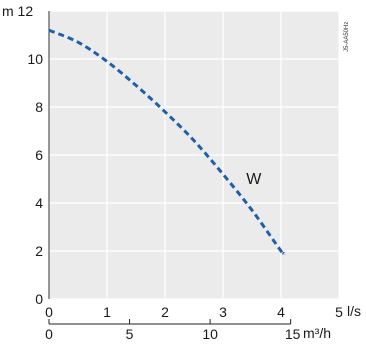 This screenshot has width=366, height=348. I want to click on x-tick-labels: 0 1 2 3 4 5, so click(194, 312).